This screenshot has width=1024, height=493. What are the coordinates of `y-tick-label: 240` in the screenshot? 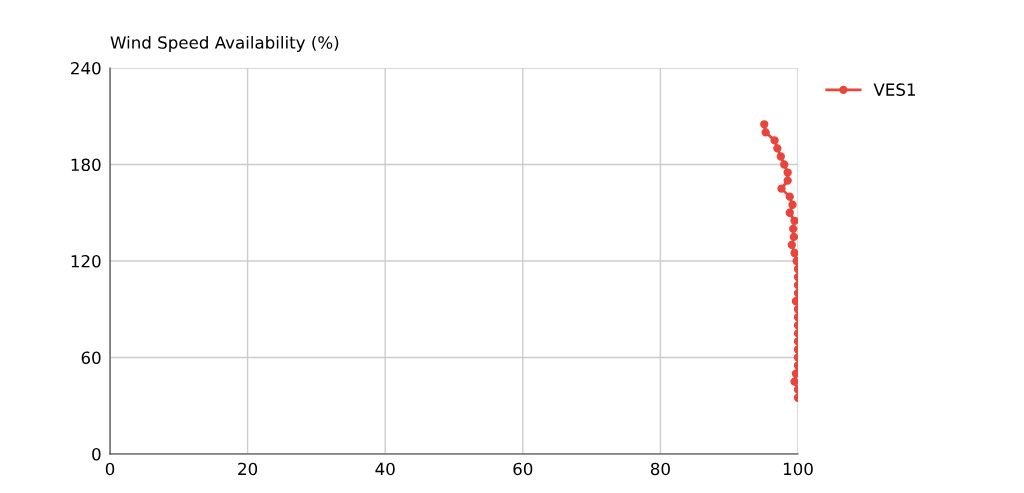 It's located at (86, 68).